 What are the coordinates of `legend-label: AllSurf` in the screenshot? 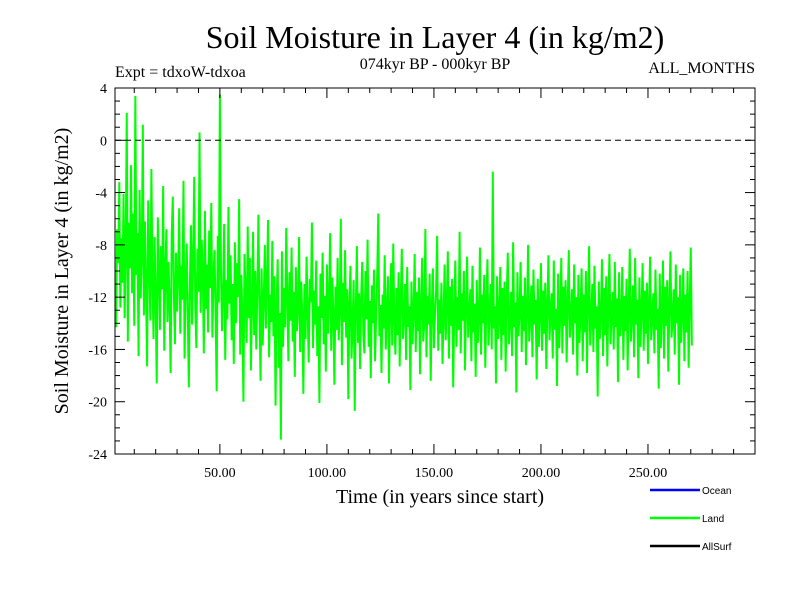 It's located at (717, 547).